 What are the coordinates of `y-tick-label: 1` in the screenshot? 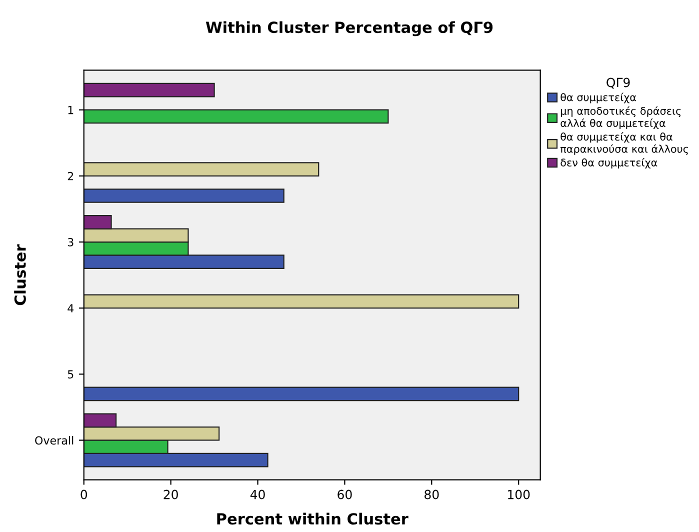 It's located at (71, 110).